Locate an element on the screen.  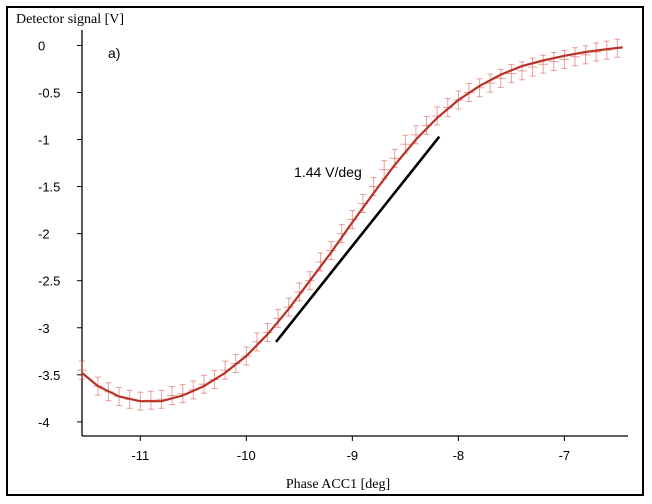
y-tick-label: 0 is located at coordinates (41, 45).